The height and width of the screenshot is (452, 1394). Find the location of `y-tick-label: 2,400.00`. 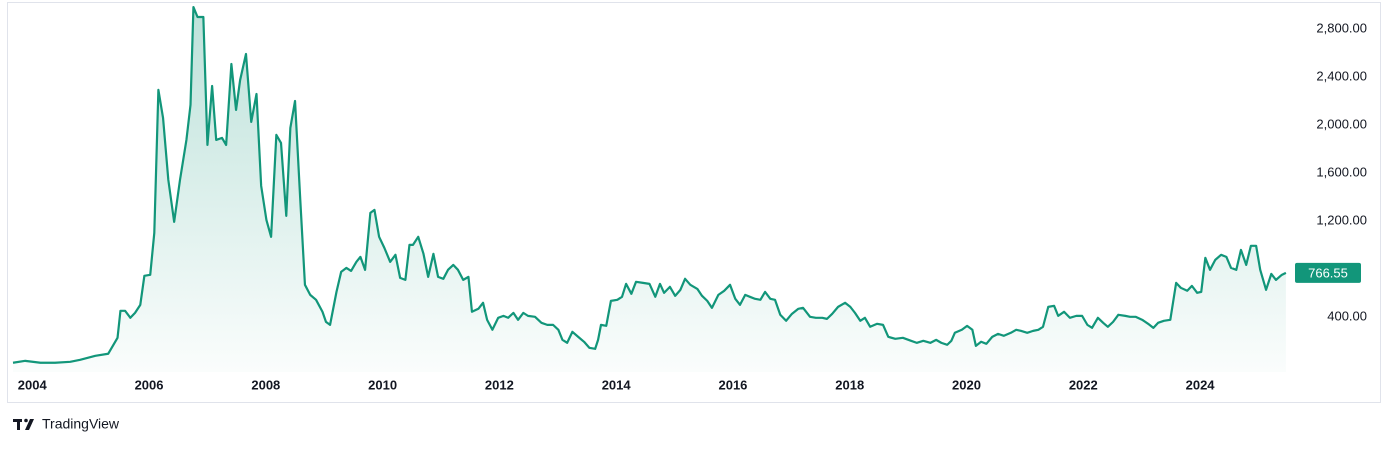

y-tick-label: 2,400.00 is located at coordinates (1341, 75).